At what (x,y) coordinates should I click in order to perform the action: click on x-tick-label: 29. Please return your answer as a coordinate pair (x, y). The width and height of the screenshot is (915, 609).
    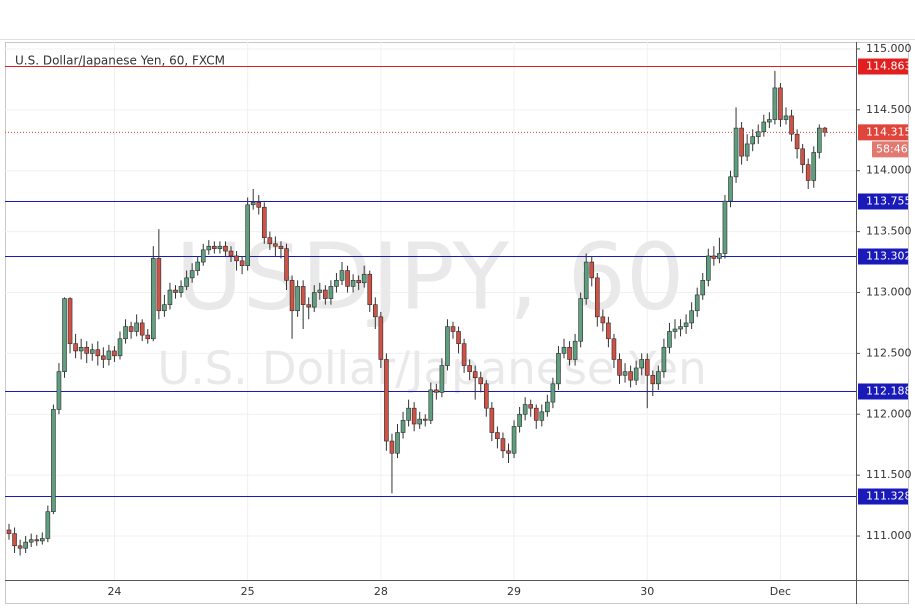
    Looking at the image, I should click on (514, 591).